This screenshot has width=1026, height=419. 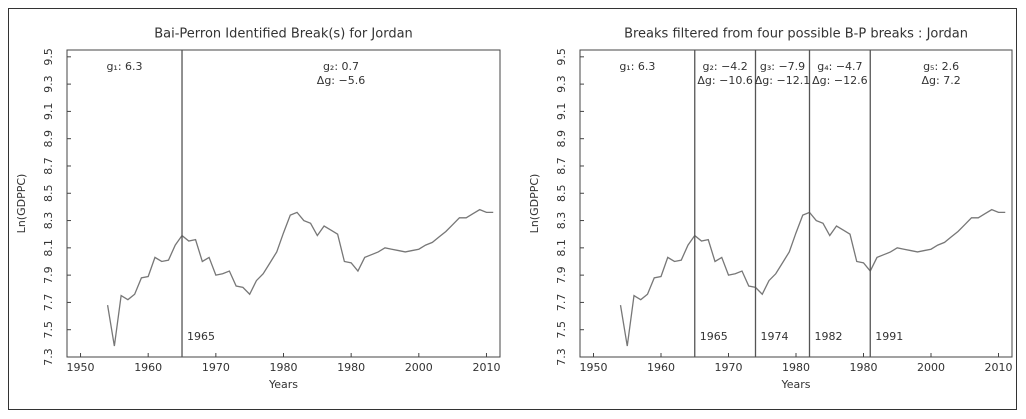 I want to click on segment-label: Δg: −12.6, so click(x=839, y=80).